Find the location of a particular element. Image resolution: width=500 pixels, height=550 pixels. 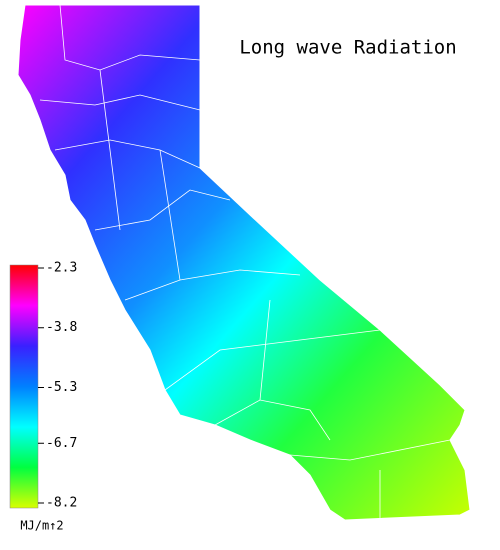

colorbar-tick-label: -2.3 is located at coordinates (61, 268).